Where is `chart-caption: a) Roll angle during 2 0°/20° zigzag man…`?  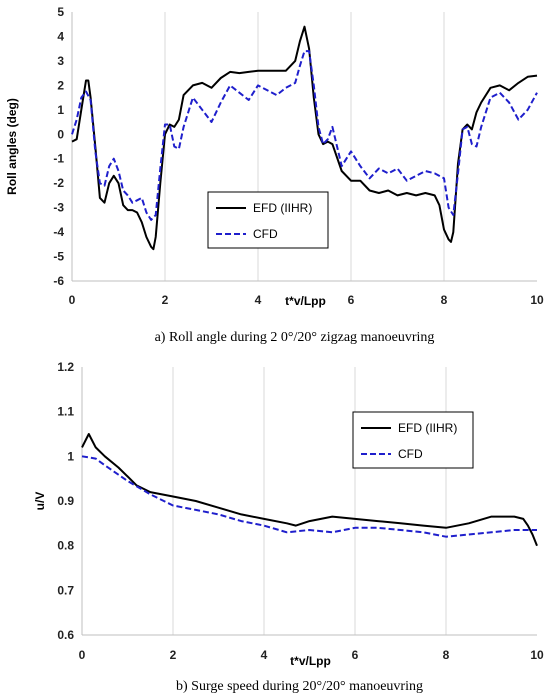
chart-caption: a) Roll angle during 2 0°/20° zigzag man… is located at coordinates (295, 337).